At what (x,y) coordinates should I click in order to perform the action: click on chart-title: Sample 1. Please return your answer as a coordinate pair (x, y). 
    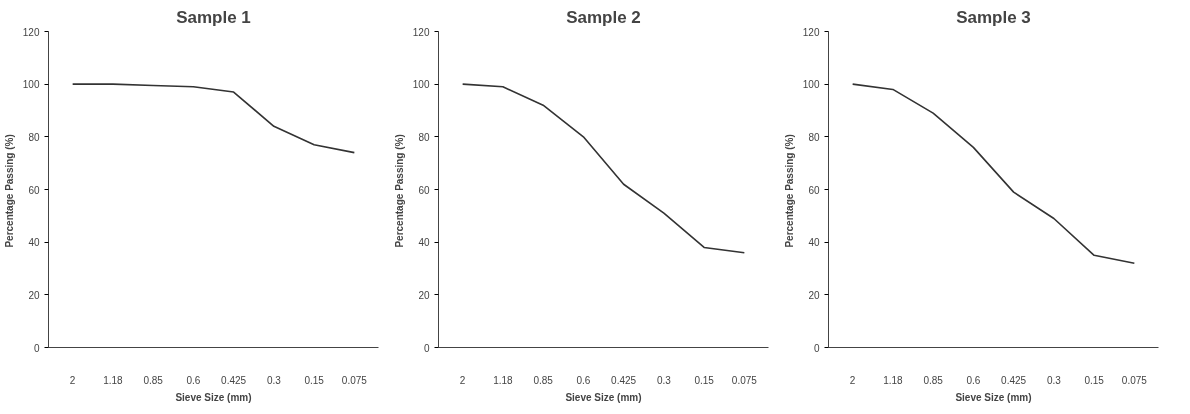
    Looking at the image, I should click on (213, 17).